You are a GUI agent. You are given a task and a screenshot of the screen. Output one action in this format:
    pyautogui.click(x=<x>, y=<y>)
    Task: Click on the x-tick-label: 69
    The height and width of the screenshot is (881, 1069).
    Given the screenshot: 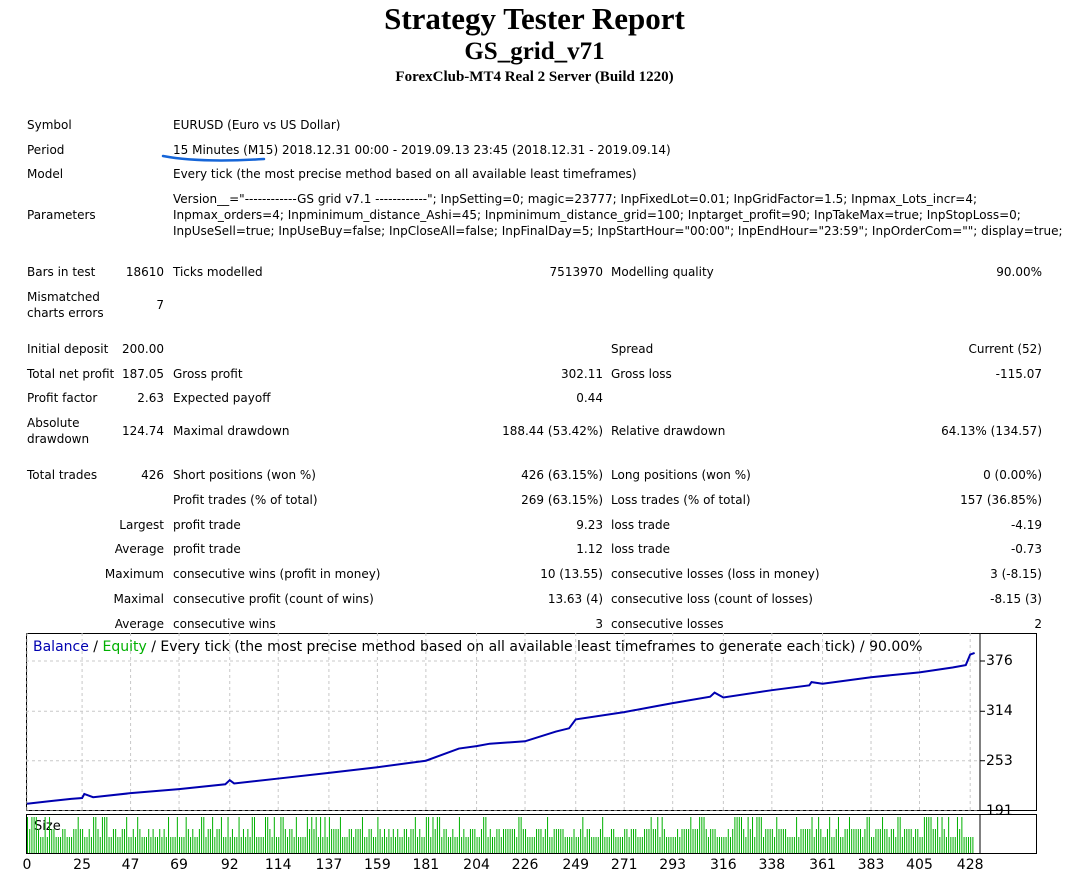 What is the action you would take?
    pyautogui.click(x=179, y=865)
    